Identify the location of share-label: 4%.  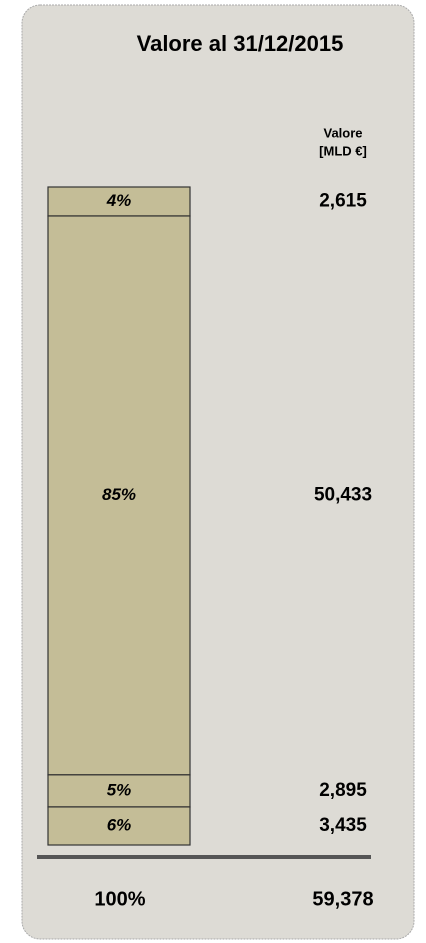
(119, 200).